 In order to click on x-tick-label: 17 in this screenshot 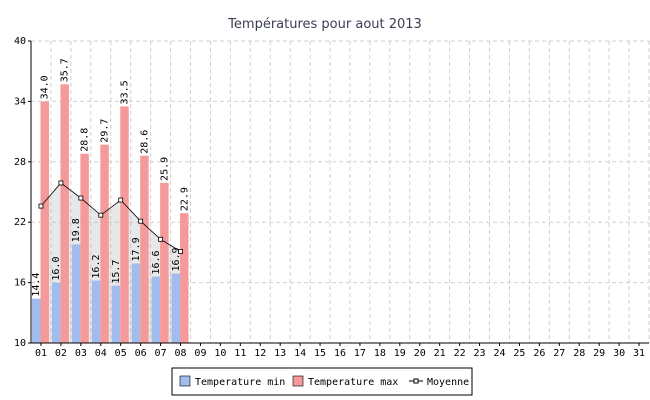, I will do `click(360, 353)`.